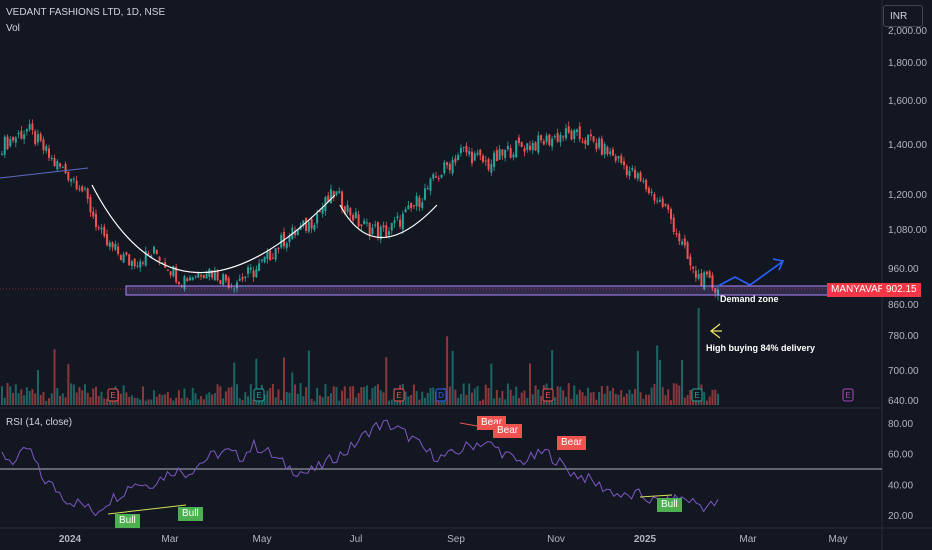 The image size is (932, 550). What do you see at coordinates (907, 101) in the screenshot?
I see `price-tick-label: 1,600.00` at bounding box center [907, 101].